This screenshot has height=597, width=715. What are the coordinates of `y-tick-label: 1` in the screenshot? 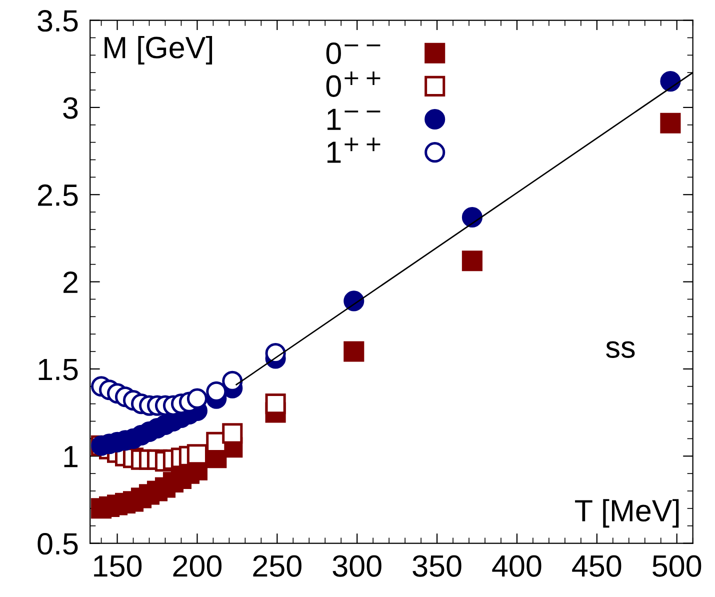 It's located at (71, 457).